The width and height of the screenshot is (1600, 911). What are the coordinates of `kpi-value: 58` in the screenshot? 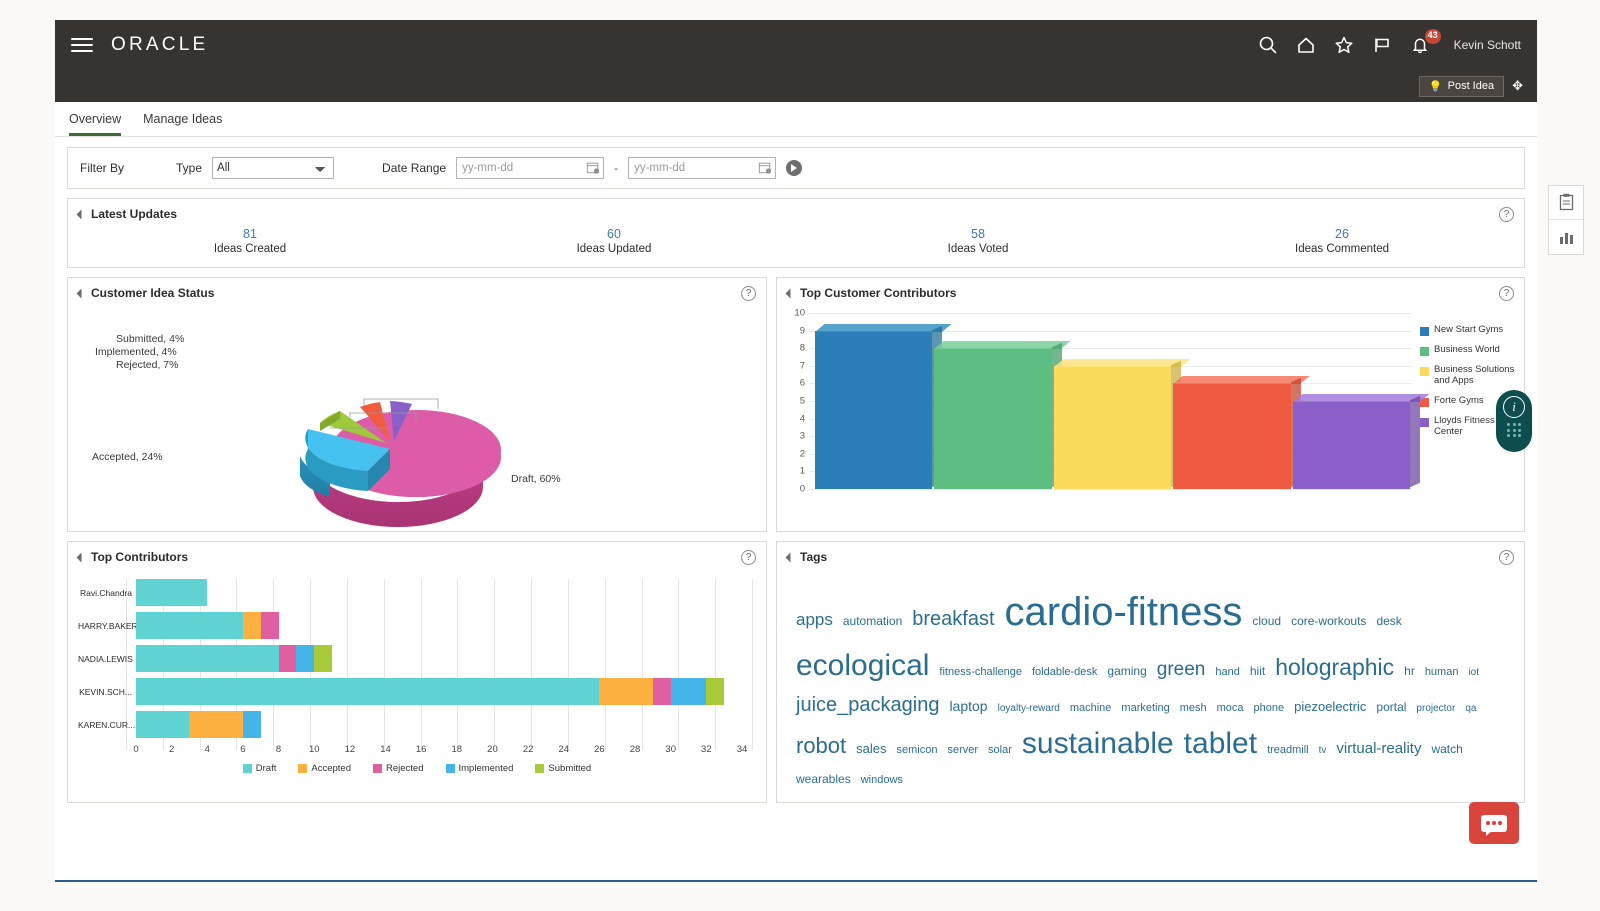 It's located at (978, 234).